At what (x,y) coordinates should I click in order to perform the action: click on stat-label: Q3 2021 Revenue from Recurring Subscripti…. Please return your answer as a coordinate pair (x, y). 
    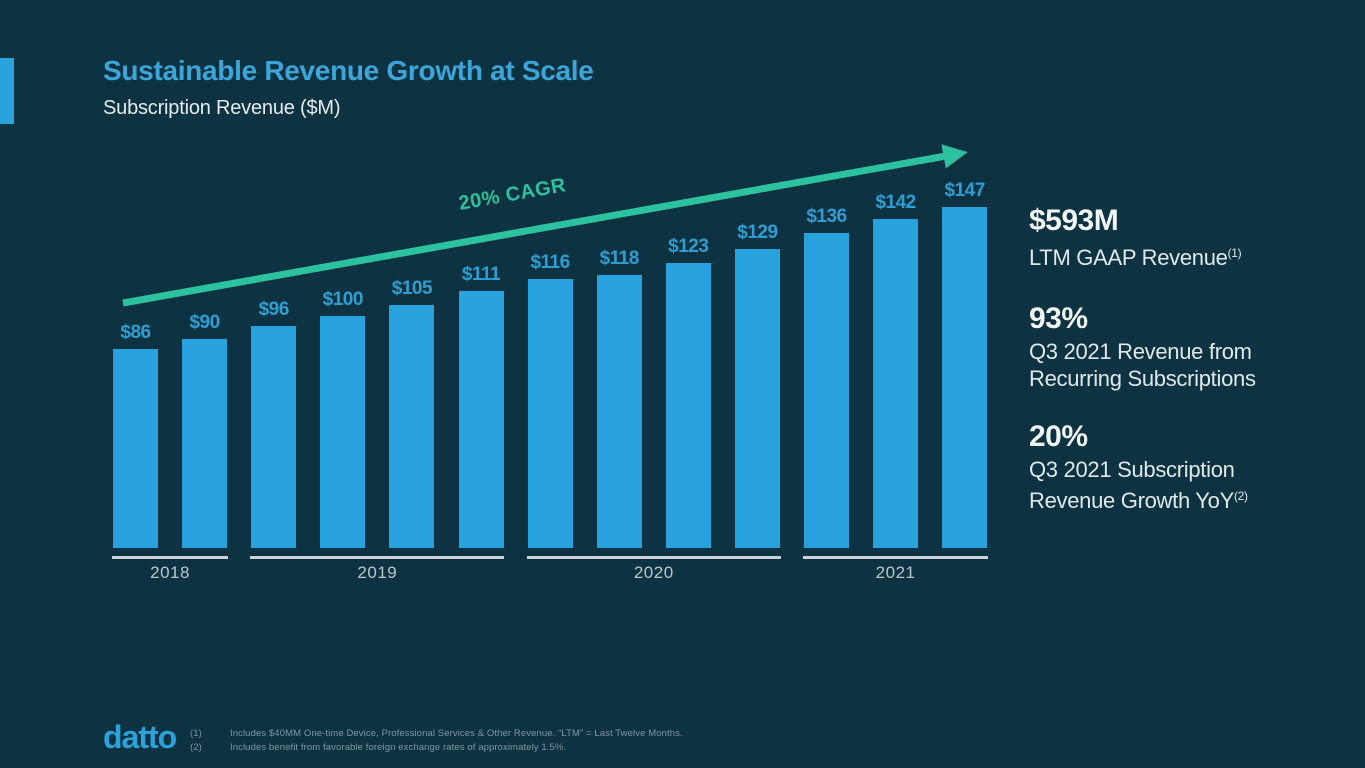
    Looking at the image, I should click on (1142, 365).